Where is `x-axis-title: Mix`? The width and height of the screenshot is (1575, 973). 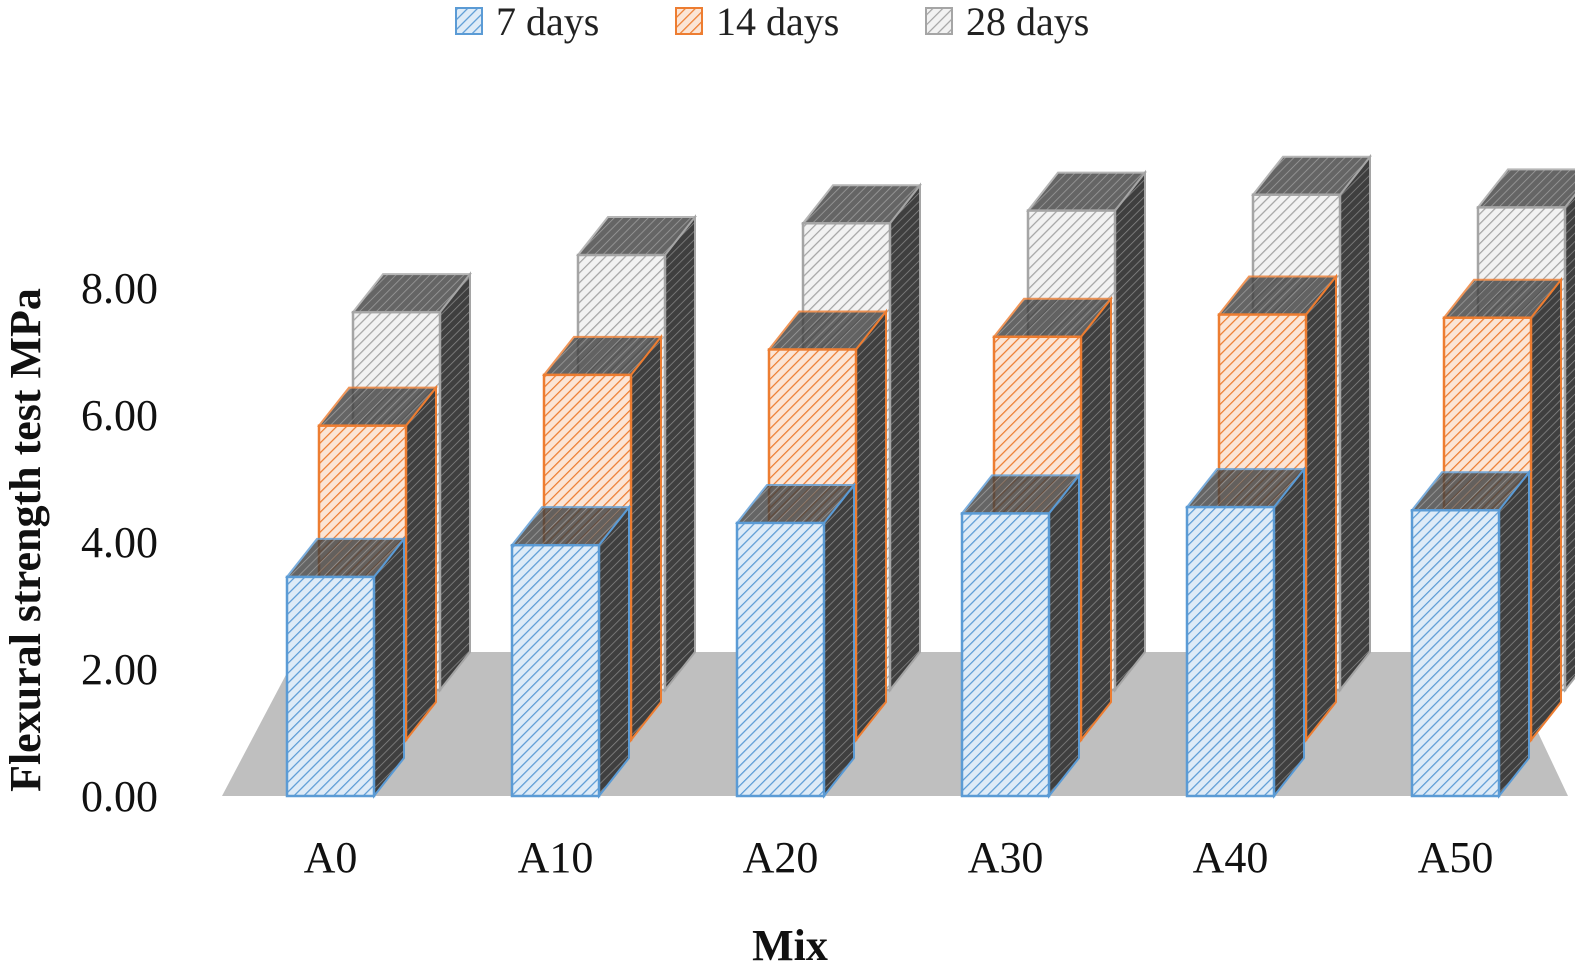
x-axis-title: Mix is located at coordinates (790, 944).